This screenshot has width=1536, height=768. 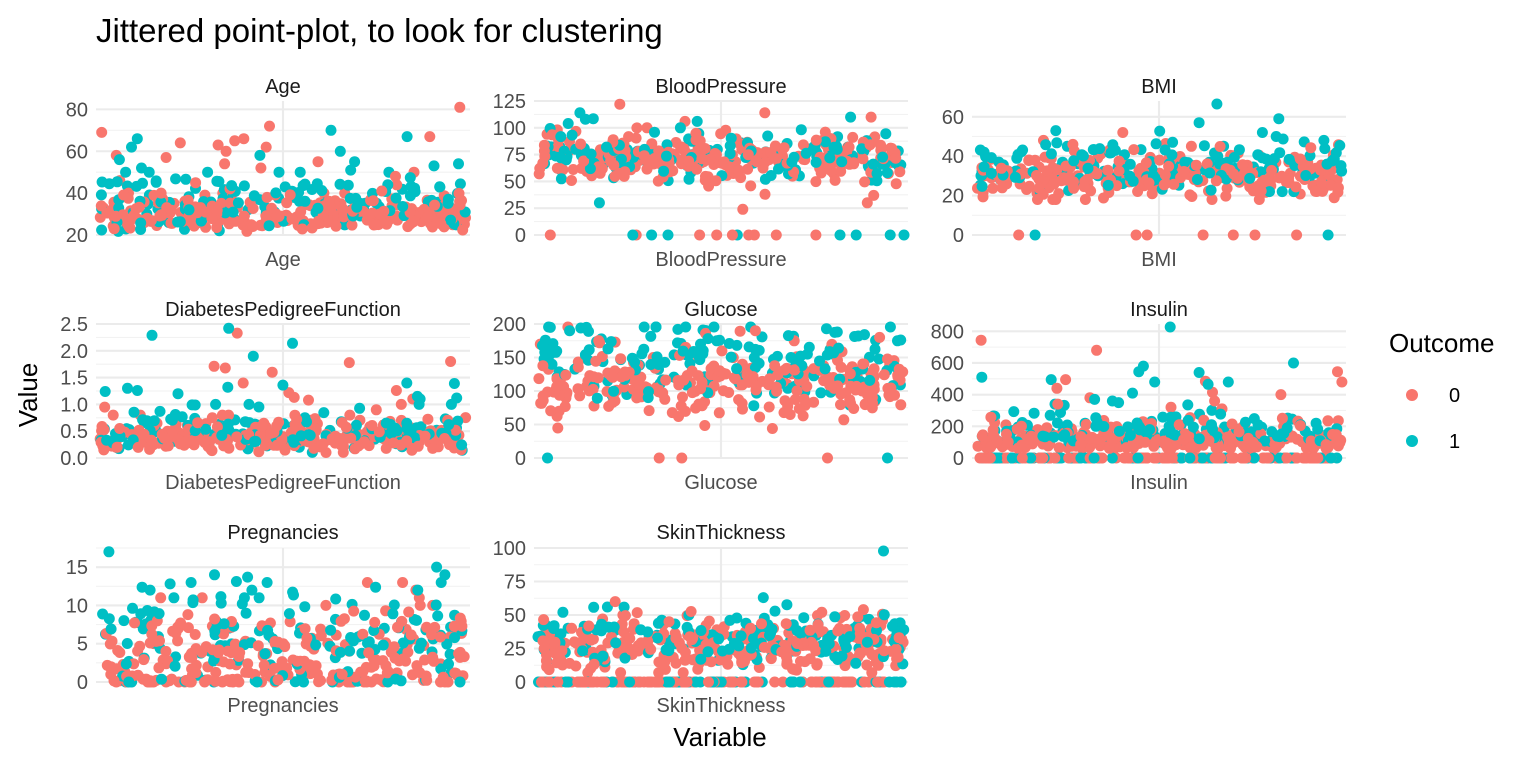 What do you see at coordinates (77, 606) in the screenshot?
I see `y-tick-label: 10` at bounding box center [77, 606].